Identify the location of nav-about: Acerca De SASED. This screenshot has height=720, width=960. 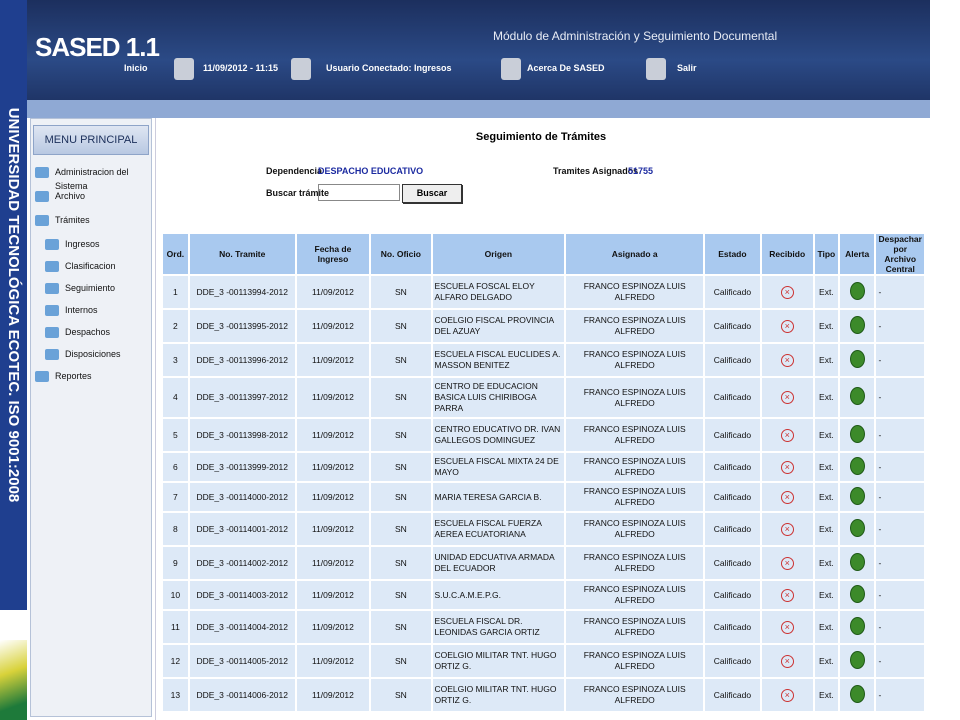
(566, 68).